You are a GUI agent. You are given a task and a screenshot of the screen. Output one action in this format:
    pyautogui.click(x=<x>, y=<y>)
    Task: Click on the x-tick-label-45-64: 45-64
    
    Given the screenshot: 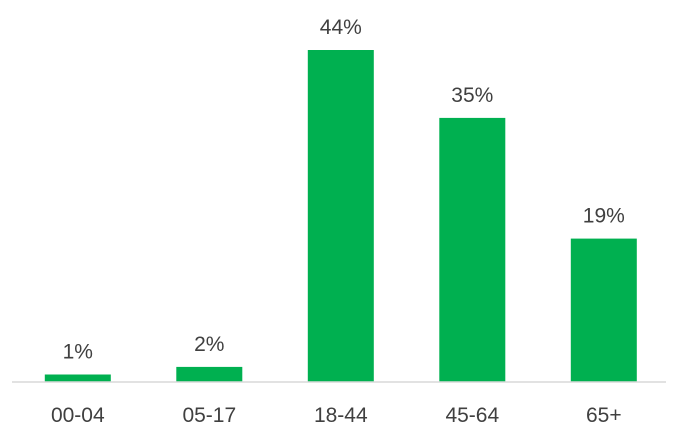 What is the action you would take?
    pyautogui.click(x=472, y=415)
    